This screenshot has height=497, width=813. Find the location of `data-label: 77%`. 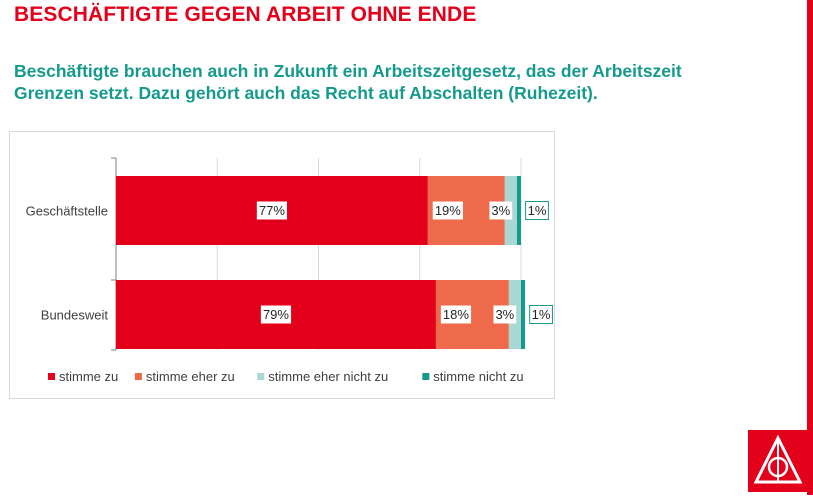

data-label: 77% is located at coordinates (272, 210).